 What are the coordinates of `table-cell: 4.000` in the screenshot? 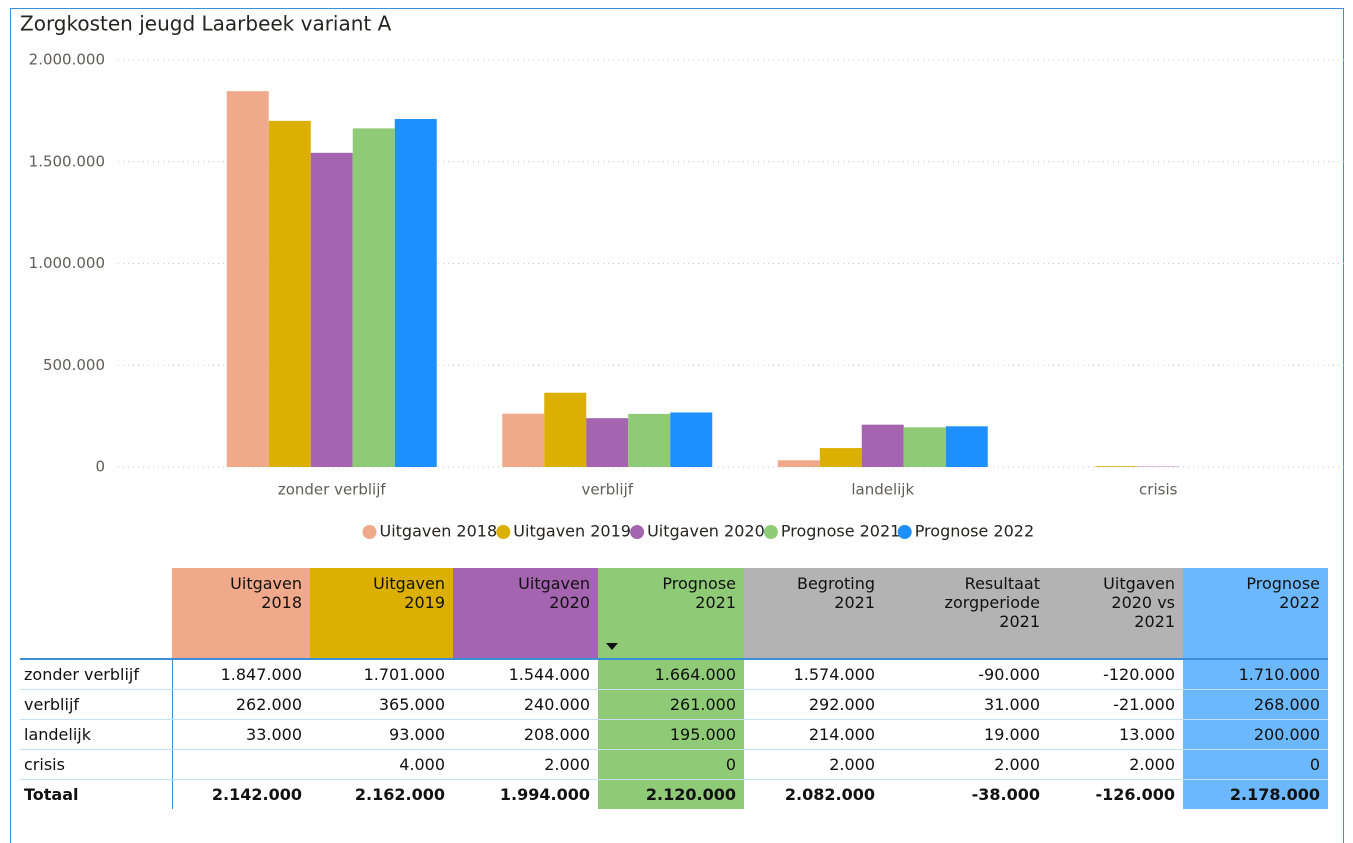 It's located at (381, 764).